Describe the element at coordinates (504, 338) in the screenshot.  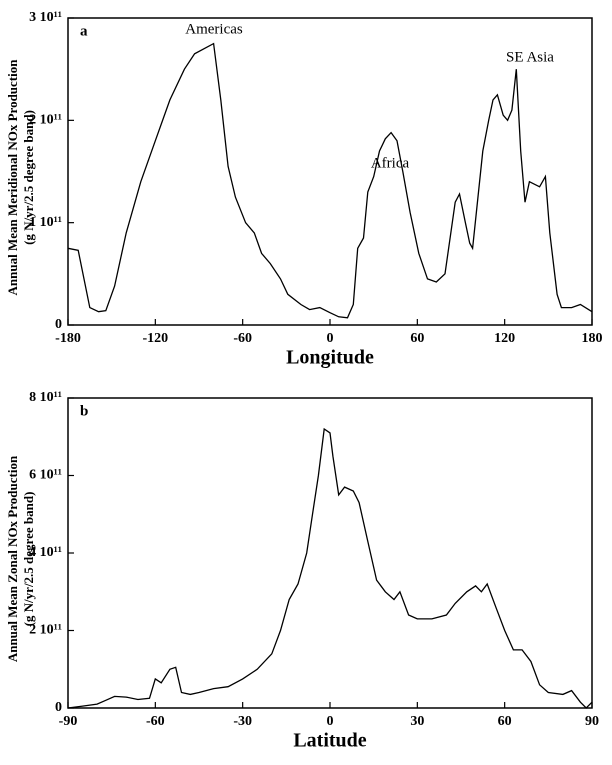
I see `x-tick-label: 120` at that location.